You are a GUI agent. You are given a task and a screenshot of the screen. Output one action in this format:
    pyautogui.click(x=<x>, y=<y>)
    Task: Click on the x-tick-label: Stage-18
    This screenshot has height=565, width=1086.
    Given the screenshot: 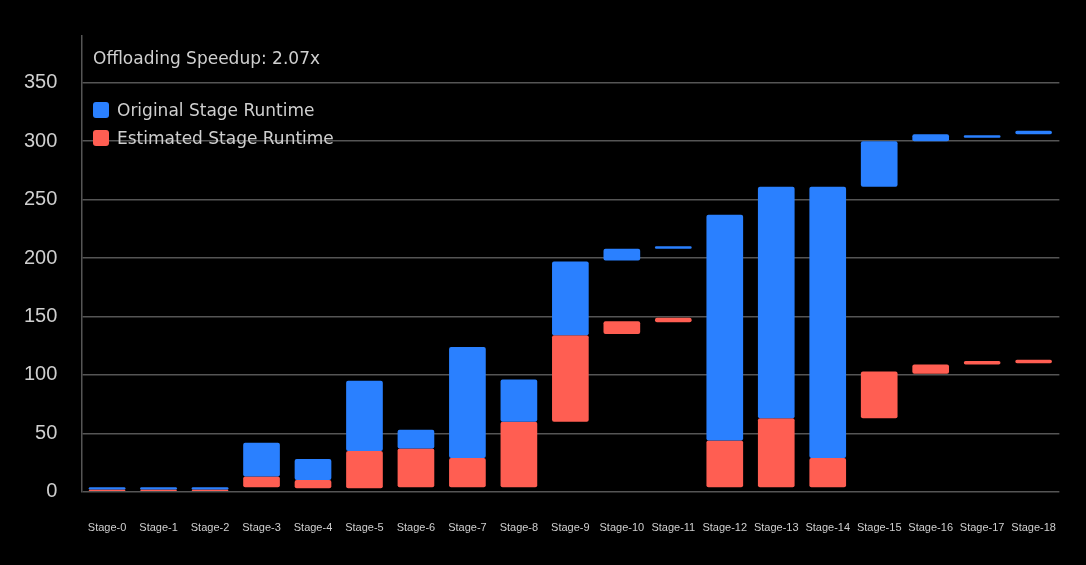 What is the action you would take?
    pyautogui.click(x=1033, y=527)
    